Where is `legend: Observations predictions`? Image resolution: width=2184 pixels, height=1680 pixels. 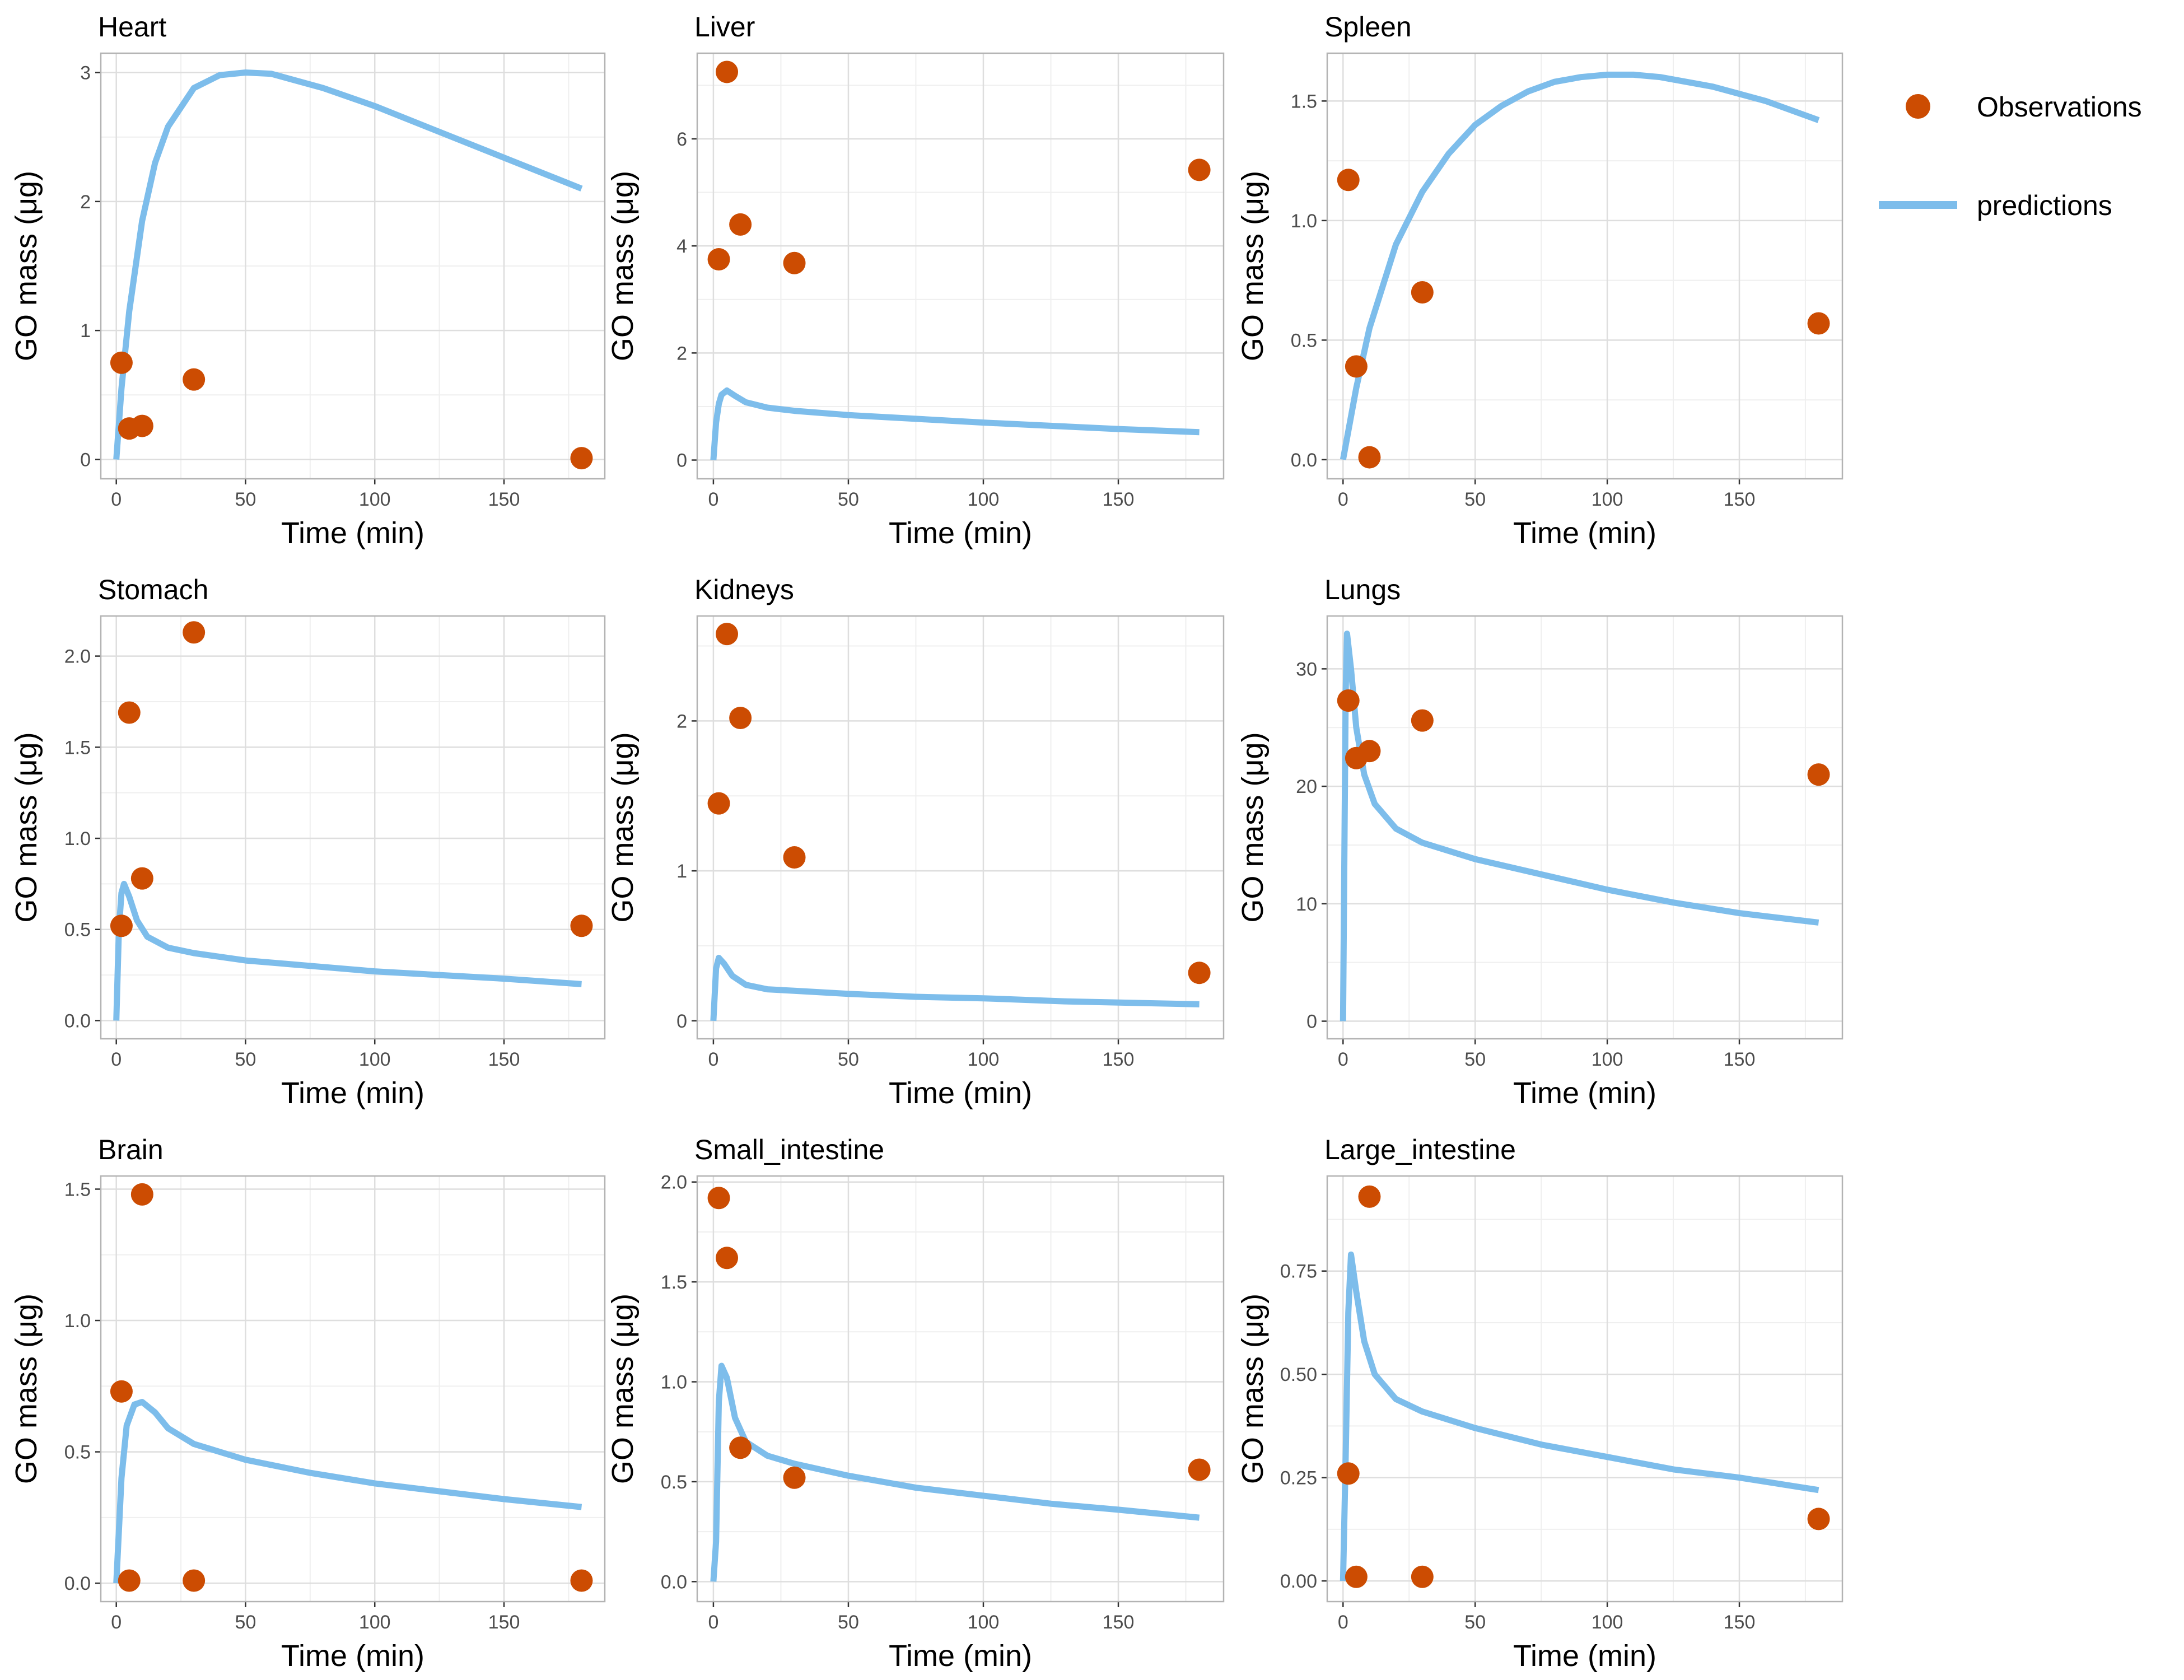
legend: Observations predictions is located at coordinates (2011, 156).